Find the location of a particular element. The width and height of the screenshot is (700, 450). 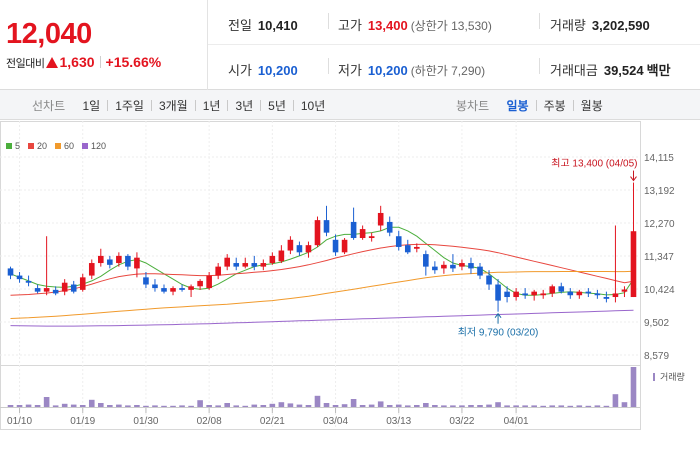

prev-close-cell: 전일 10,410 is located at coordinates (263, 24).